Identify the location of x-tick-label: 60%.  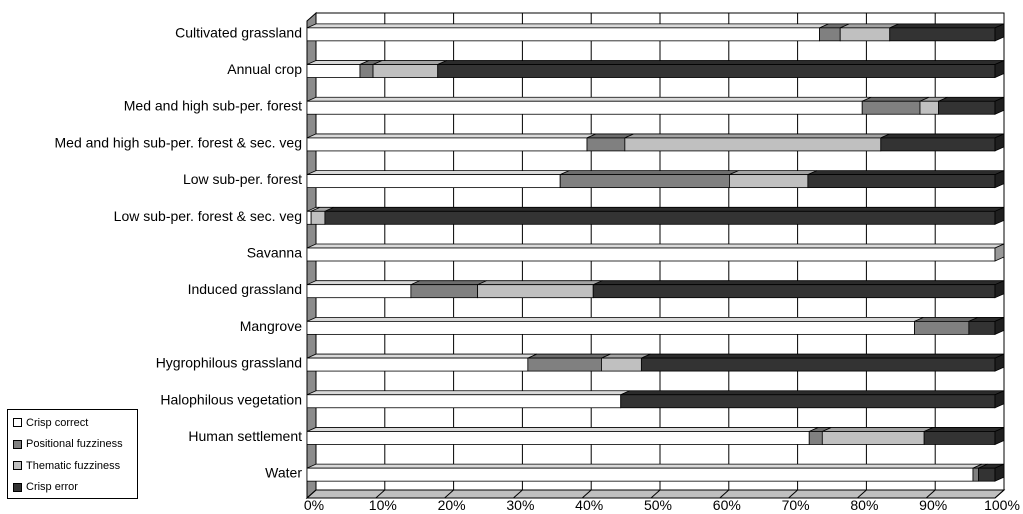
(727, 505).